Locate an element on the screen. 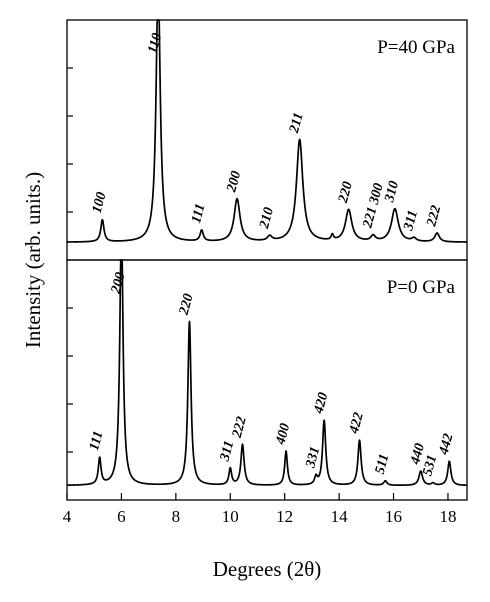  x-tick-label: 14 is located at coordinates (340, 516).